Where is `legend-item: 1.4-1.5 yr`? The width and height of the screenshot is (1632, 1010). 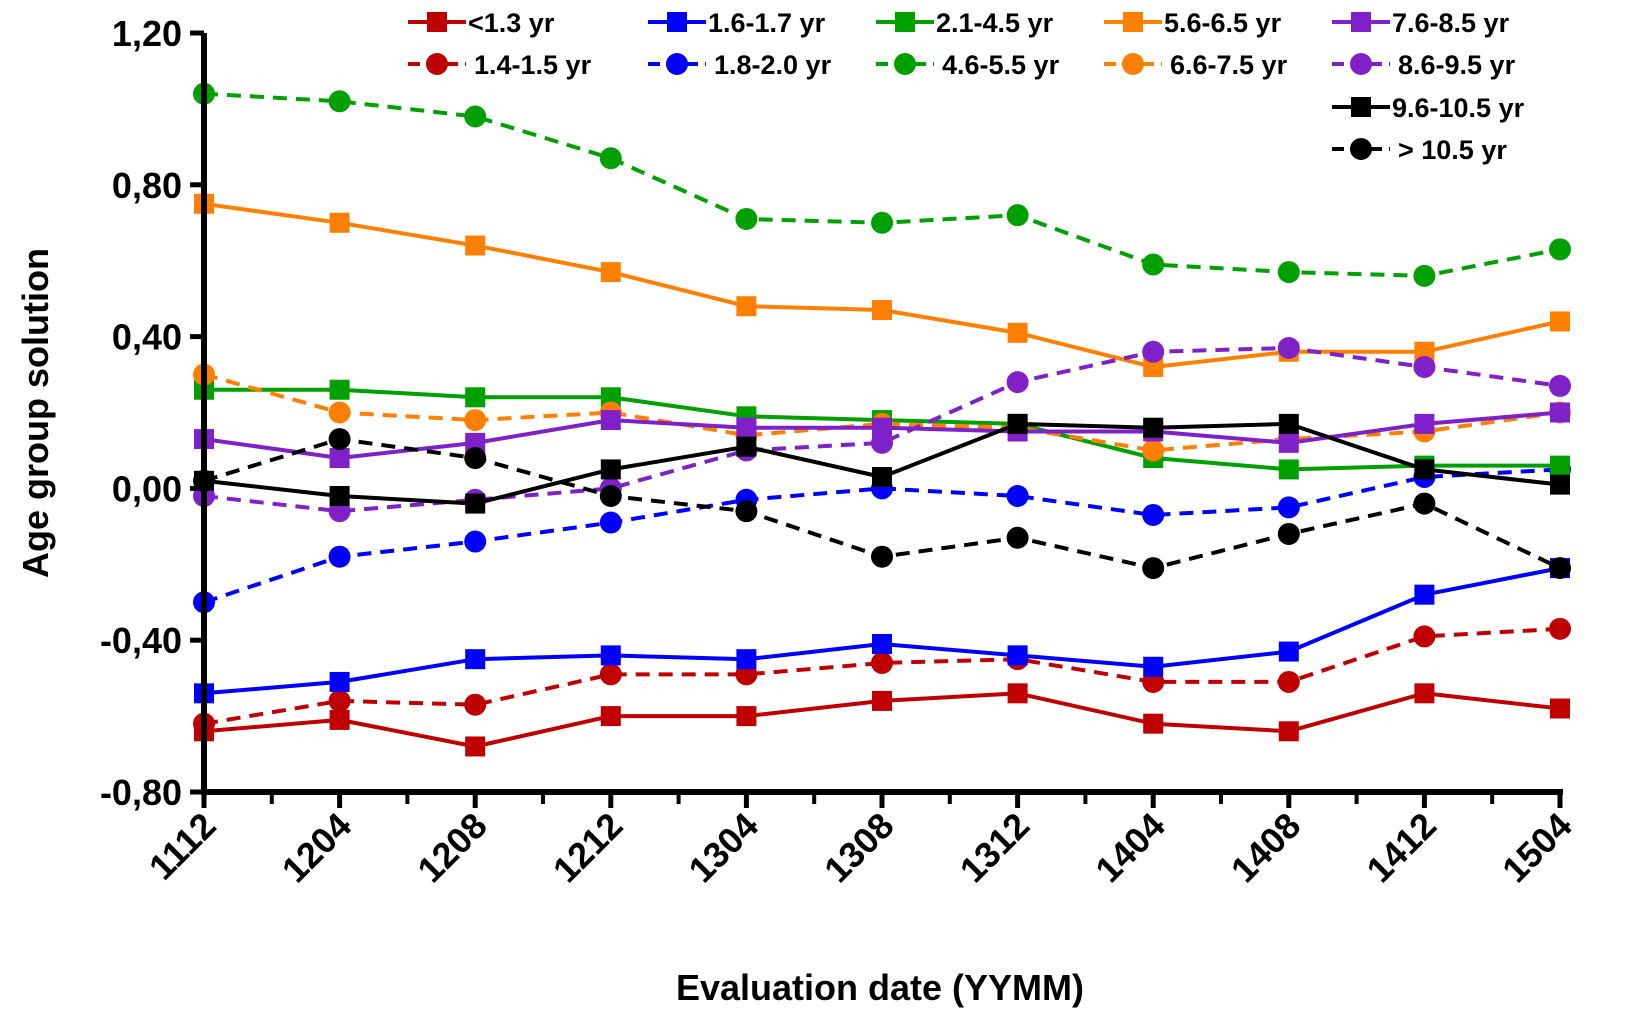
legend-item: 1.4-1.5 yr is located at coordinates (500, 65).